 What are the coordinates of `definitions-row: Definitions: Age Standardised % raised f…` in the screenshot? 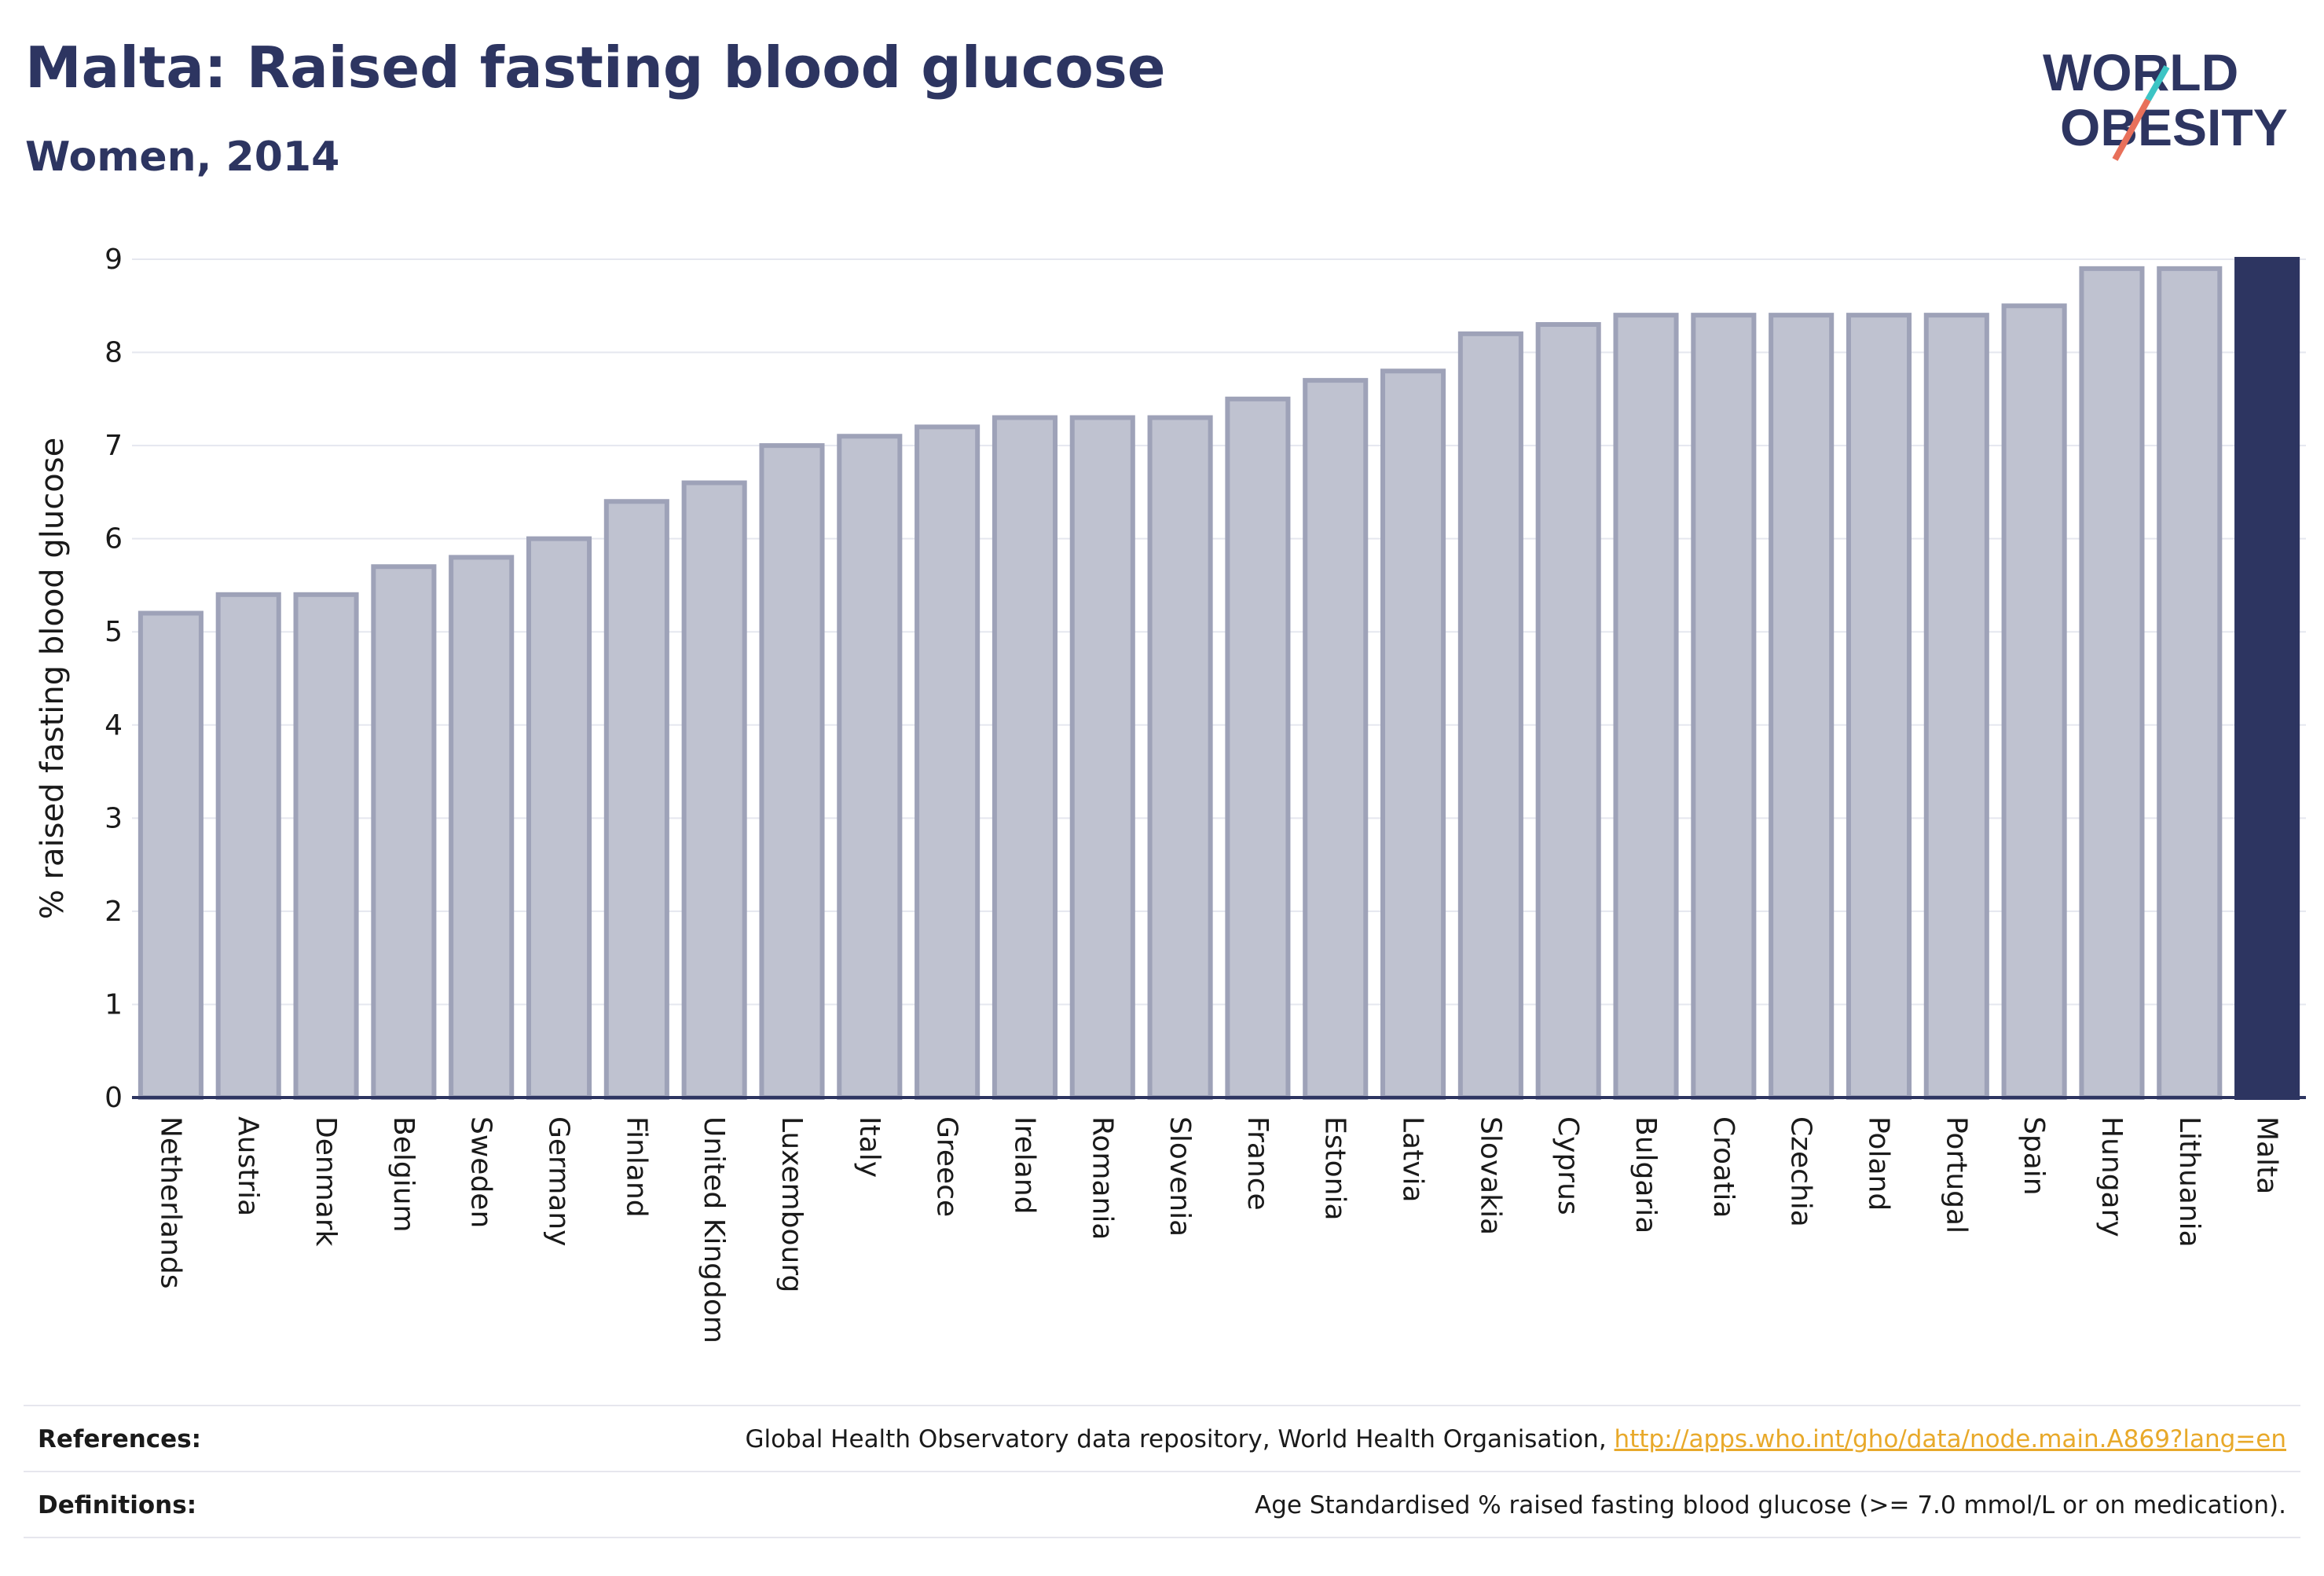 It's located at (1162, 1505).